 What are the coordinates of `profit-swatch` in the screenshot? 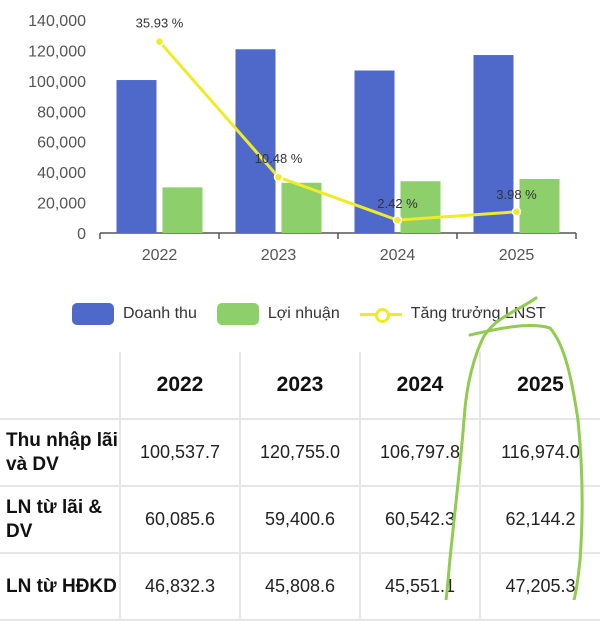 It's located at (237, 314).